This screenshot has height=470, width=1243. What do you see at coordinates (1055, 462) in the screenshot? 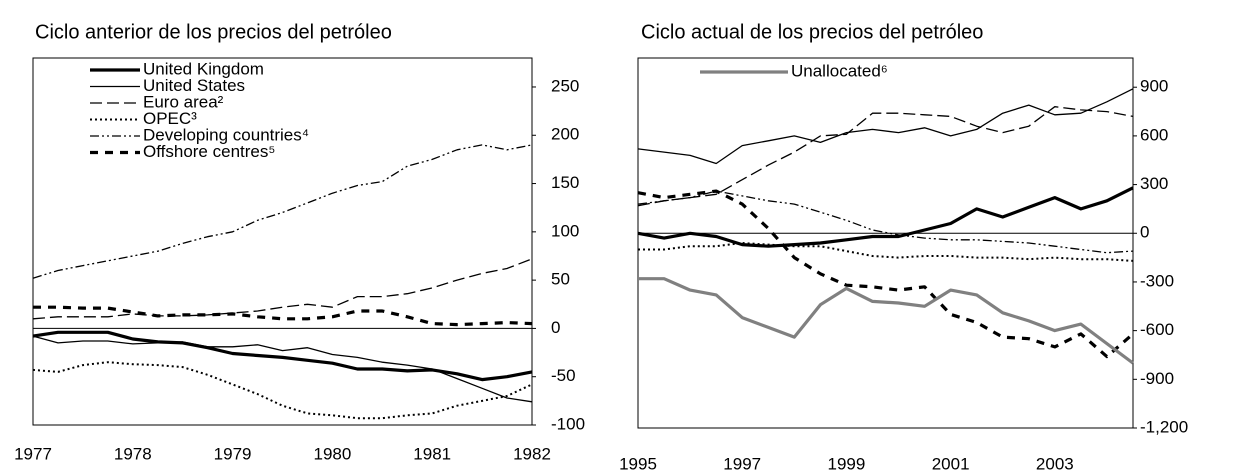
I see `x-tick-label: 2003` at bounding box center [1055, 462].